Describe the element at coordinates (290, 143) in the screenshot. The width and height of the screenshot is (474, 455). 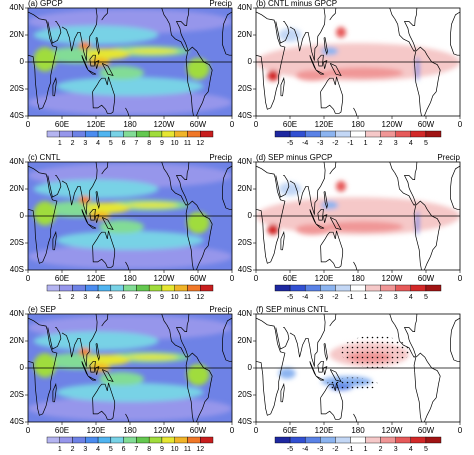
I see `colorbar-label: -5` at that location.